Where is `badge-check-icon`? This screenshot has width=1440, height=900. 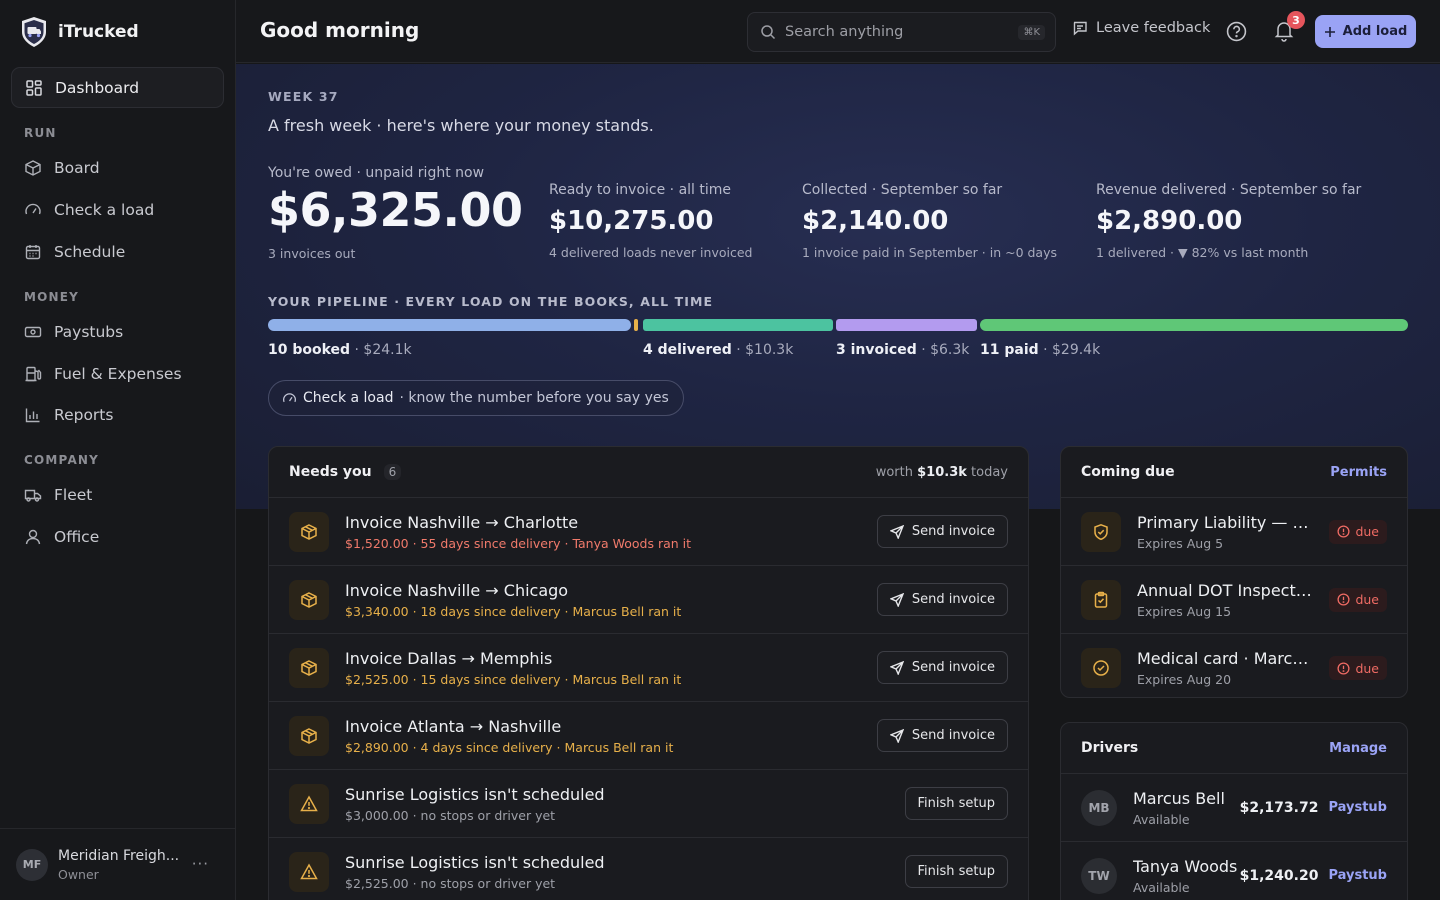 badge-check-icon is located at coordinates (1101, 668).